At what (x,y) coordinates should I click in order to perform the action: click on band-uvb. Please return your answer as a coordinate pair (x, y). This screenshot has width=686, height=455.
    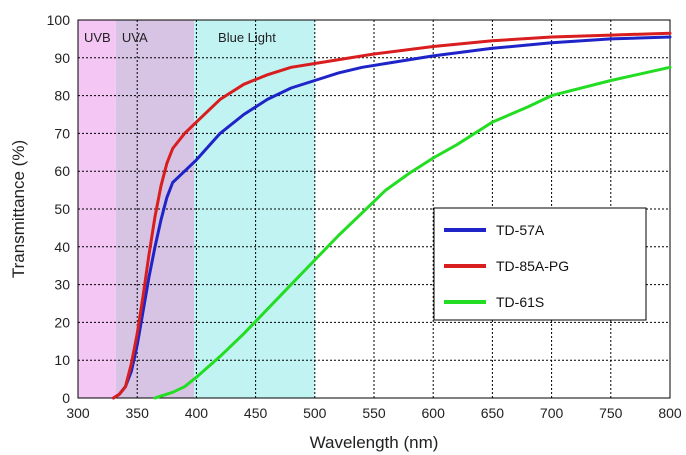
    Looking at the image, I should click on (97, 209).